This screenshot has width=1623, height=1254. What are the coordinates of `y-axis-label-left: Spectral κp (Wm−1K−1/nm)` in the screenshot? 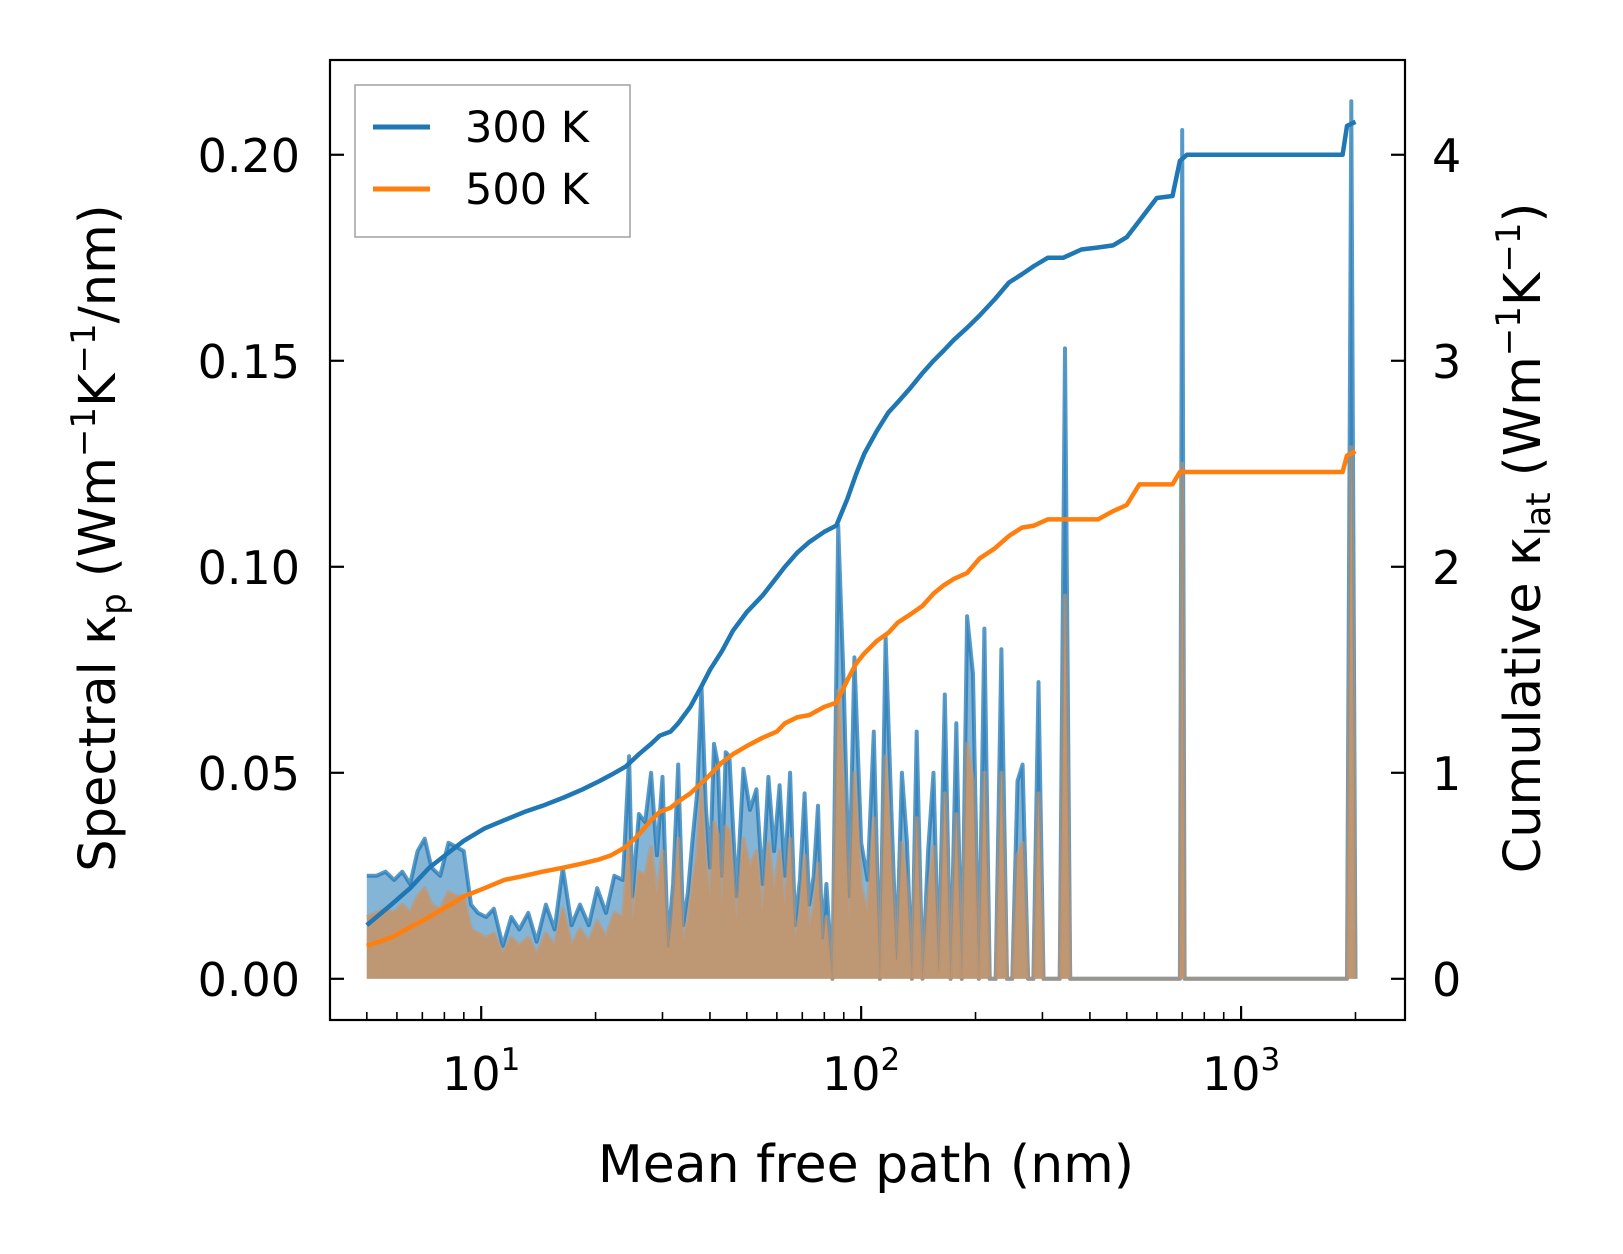 It's located at (99, 537).